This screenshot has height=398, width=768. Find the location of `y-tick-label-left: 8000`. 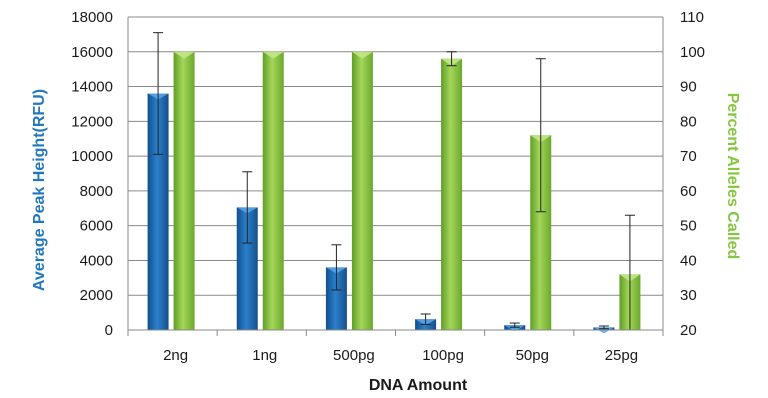

y-tick-label-left: 8000 is located at coordinates (96, 191).